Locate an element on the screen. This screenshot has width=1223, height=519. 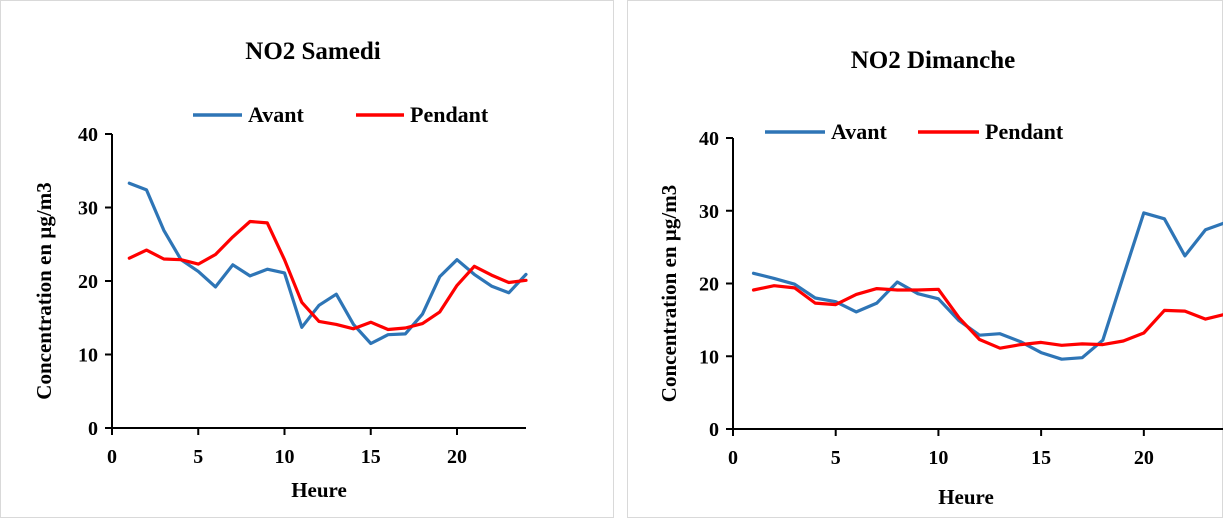
chart-title: NO2 Samedi is located at coordinates (312, 51).